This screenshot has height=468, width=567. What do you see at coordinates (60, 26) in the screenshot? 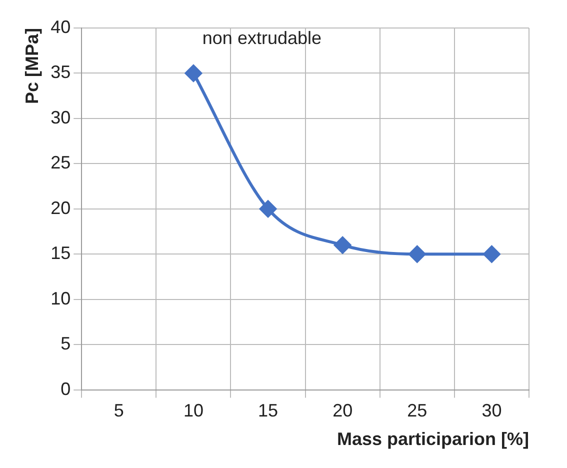
I see `y-tick-label: 40` at bounding box center [60, 26].